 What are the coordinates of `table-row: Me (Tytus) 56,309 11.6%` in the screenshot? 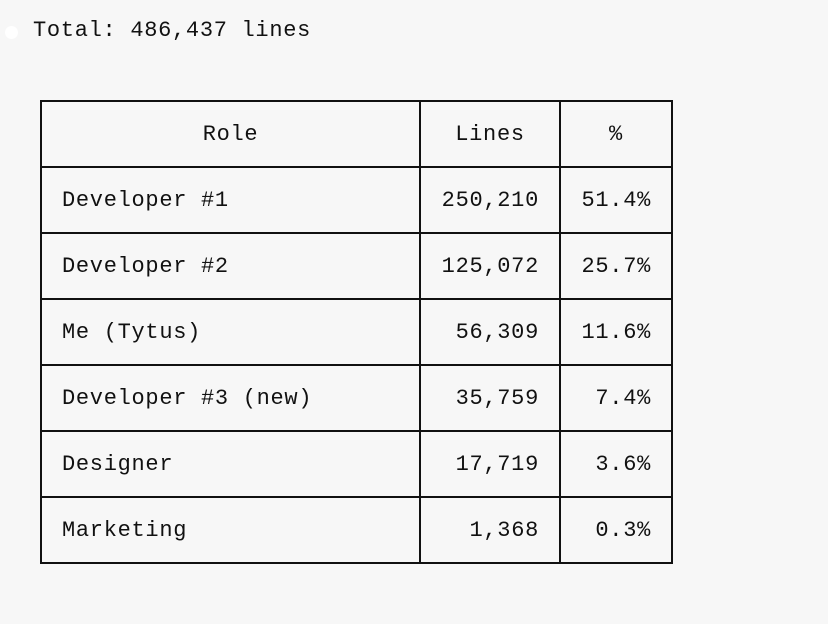 It's located at (356, 332).